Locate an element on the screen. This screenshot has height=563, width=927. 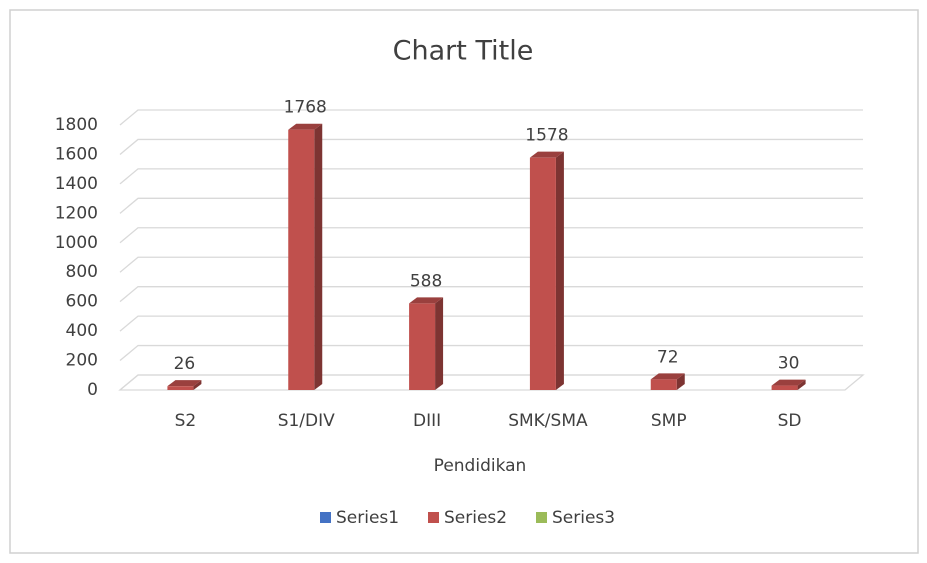
x-tick-label: S1/DIV is located at coordinates (306, 421).